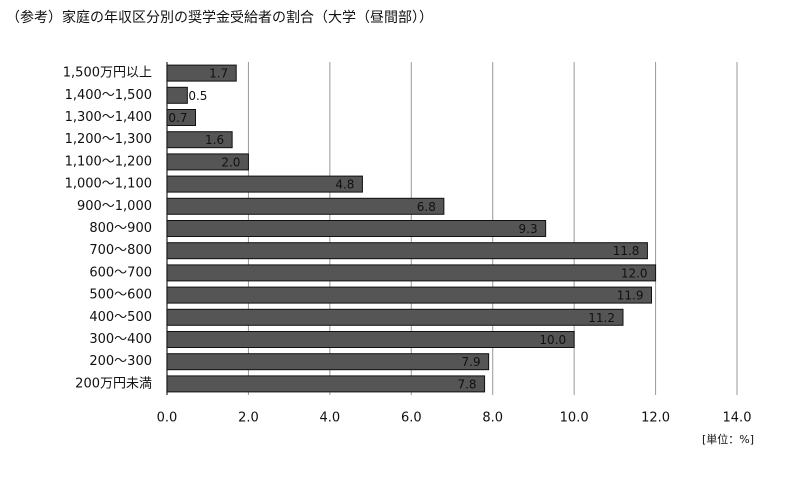  I want to click on value-label: 7.8, so click(466, 384).